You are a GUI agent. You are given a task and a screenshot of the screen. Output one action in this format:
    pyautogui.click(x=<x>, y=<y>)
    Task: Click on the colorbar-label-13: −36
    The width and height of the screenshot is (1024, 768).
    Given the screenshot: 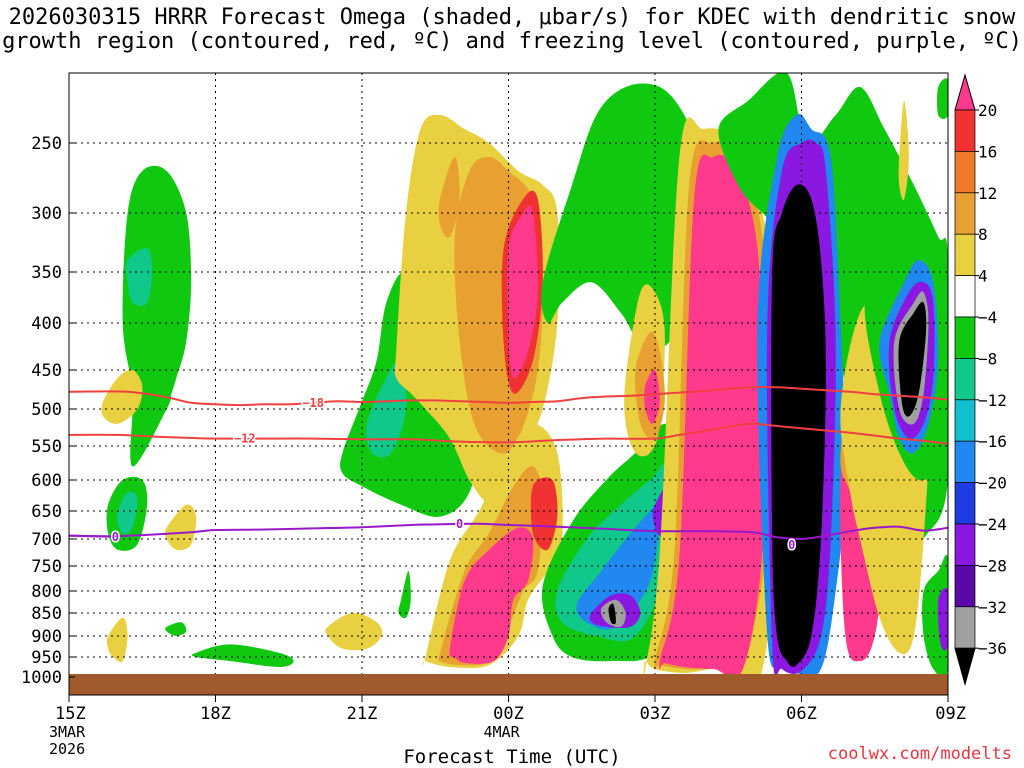 What is the action you would take?
    pyautogui.click(x=992, y=648)
    